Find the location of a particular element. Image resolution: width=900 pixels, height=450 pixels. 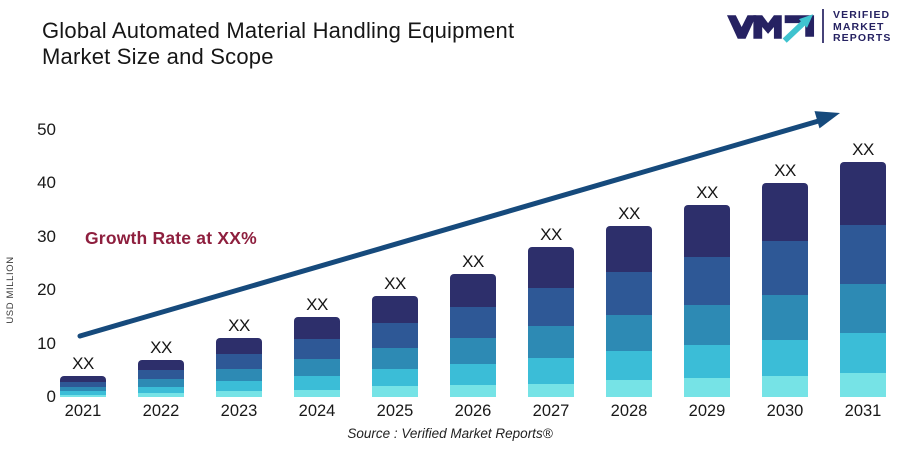

y-tick-0: 0 is located at coordinates (51, 396).